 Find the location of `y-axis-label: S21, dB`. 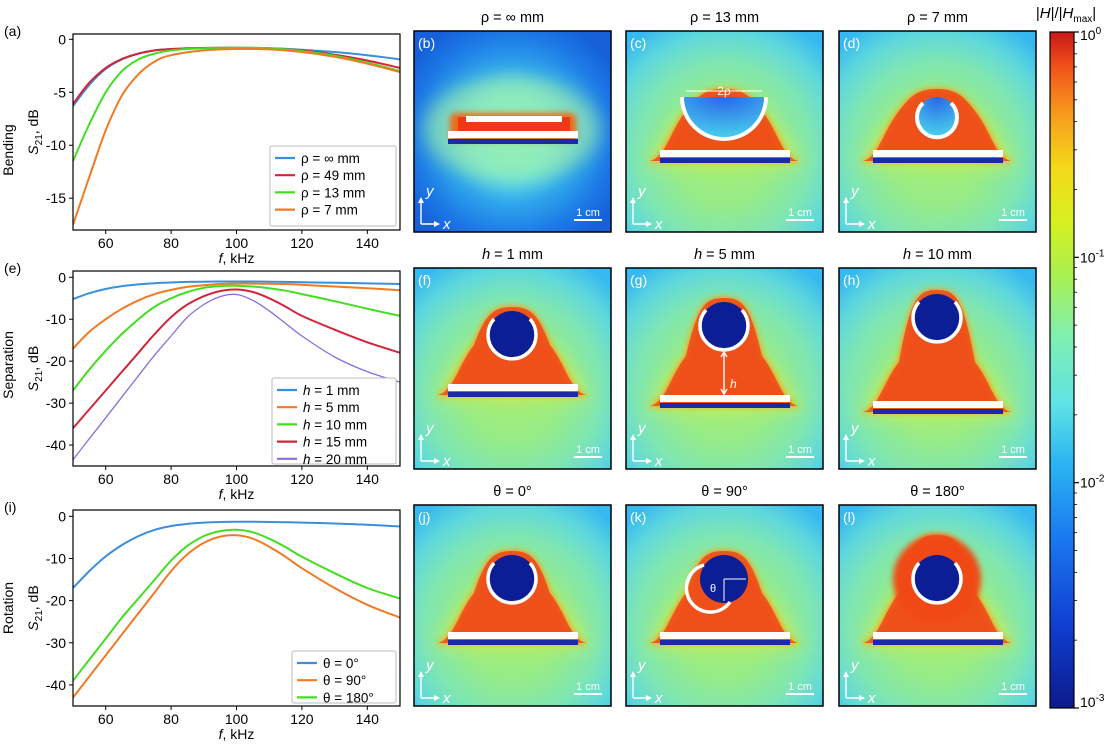

y-axis-label: S21, dB is located at coordinates (35, 131).